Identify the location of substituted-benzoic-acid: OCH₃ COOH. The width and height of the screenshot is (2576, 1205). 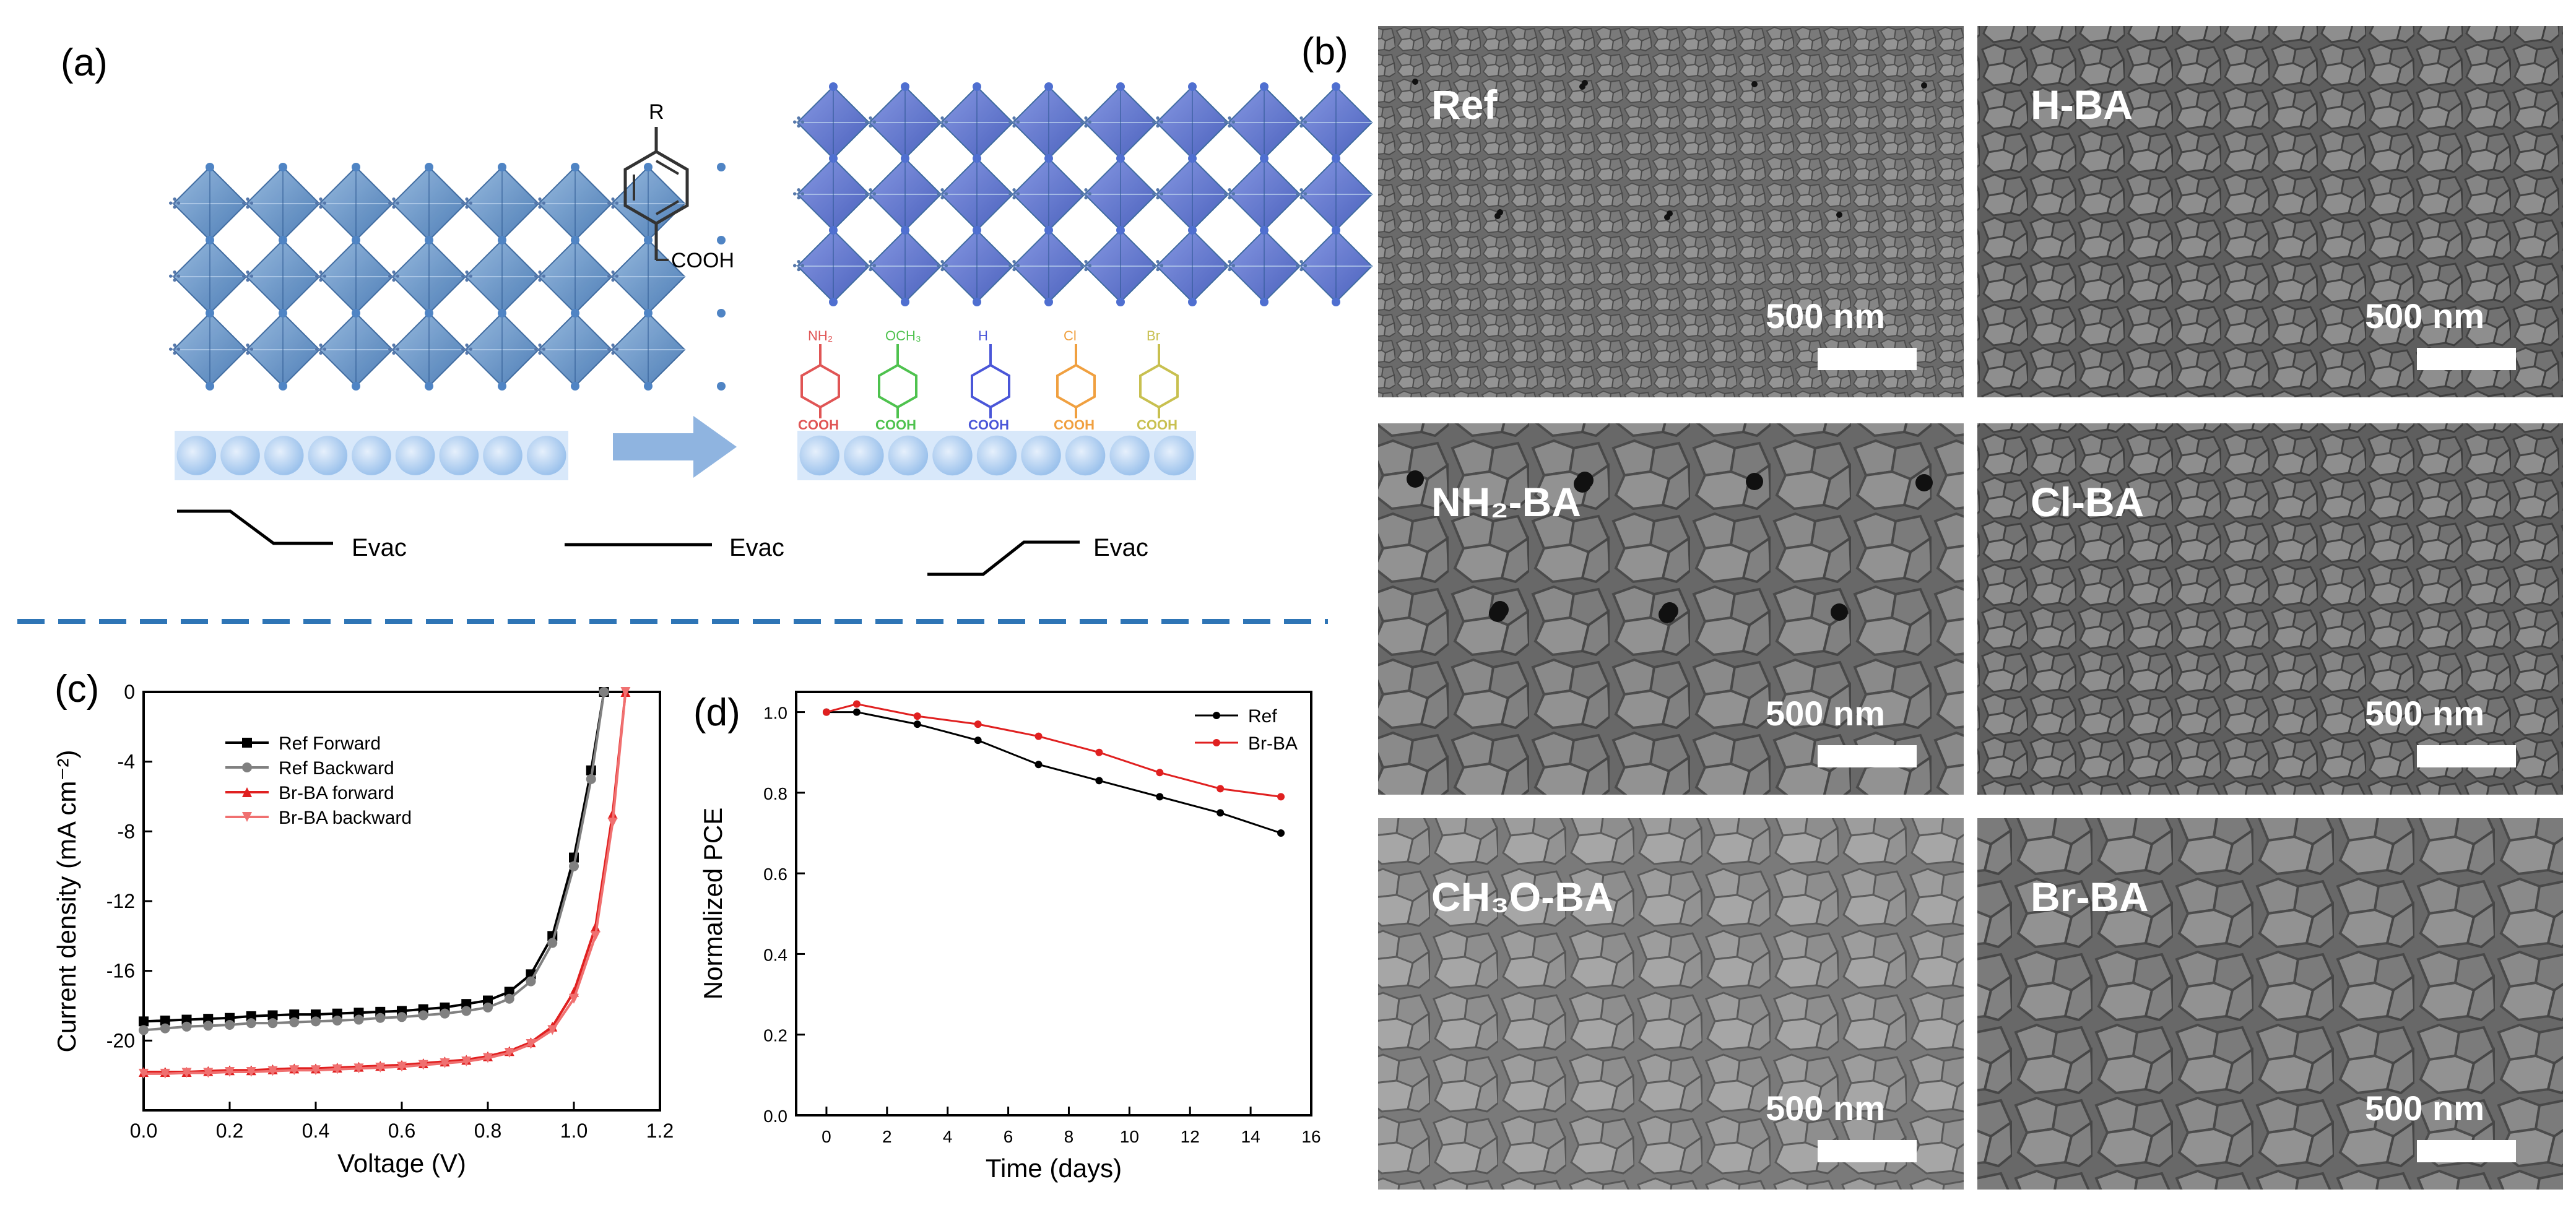
(898, 380).